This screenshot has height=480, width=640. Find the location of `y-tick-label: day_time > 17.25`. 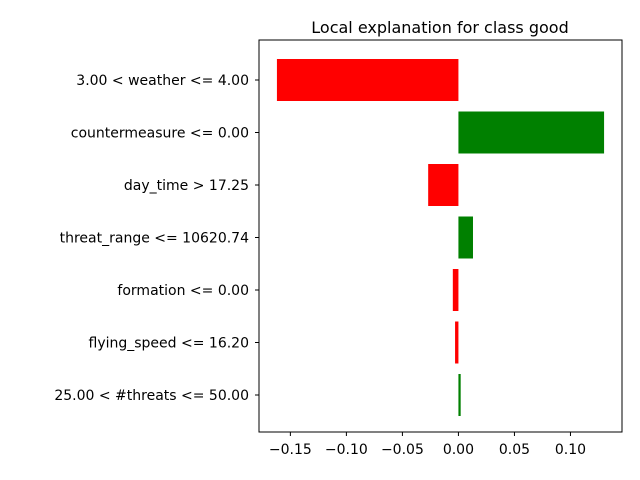

y-tick-label: day_time > 17.25 is located at coordinates (186, 186).